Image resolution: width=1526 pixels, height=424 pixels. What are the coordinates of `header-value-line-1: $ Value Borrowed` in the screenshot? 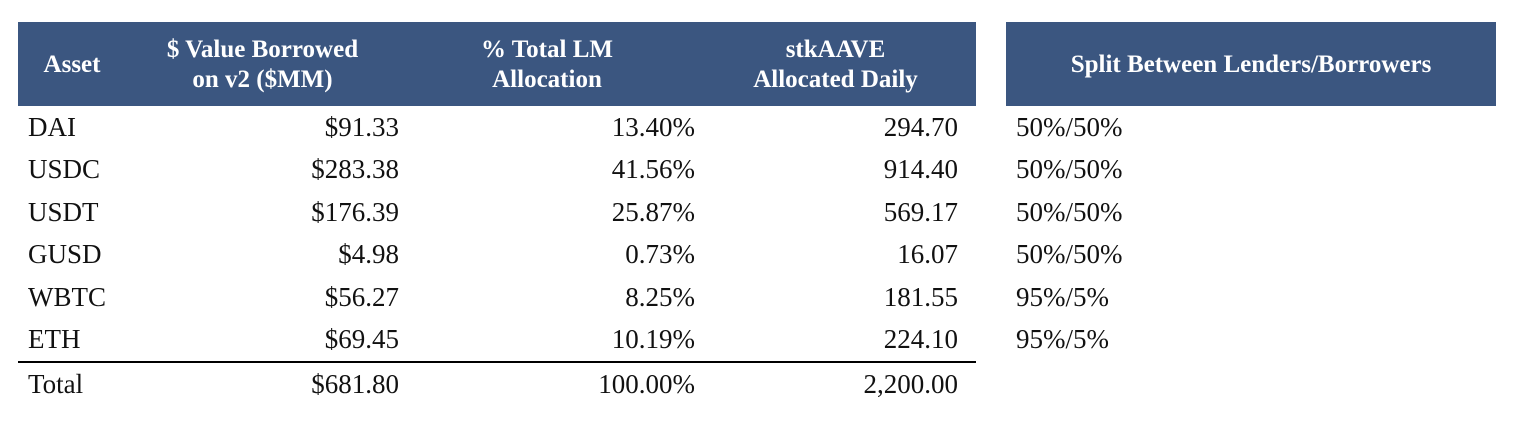 It's located at (262, 49).